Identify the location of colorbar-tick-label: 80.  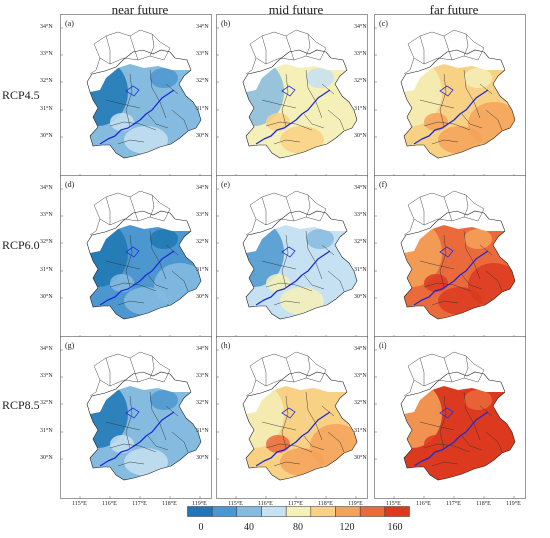
(298, 527).